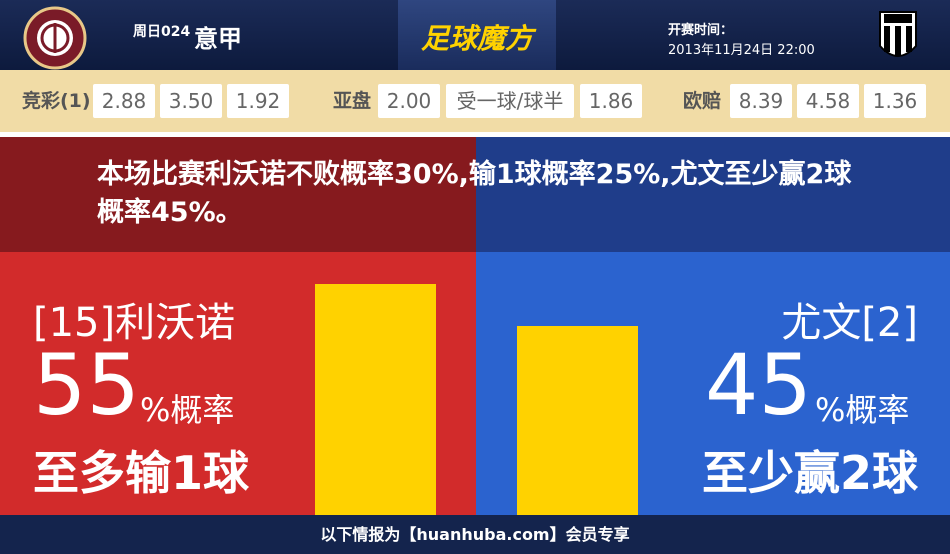 Image resolution: width=950 pixels, height=554 pixels. Describe the element at coordinates (141, 473) in the screenshot. I see `home-outcome: 至多输1球` at that location.